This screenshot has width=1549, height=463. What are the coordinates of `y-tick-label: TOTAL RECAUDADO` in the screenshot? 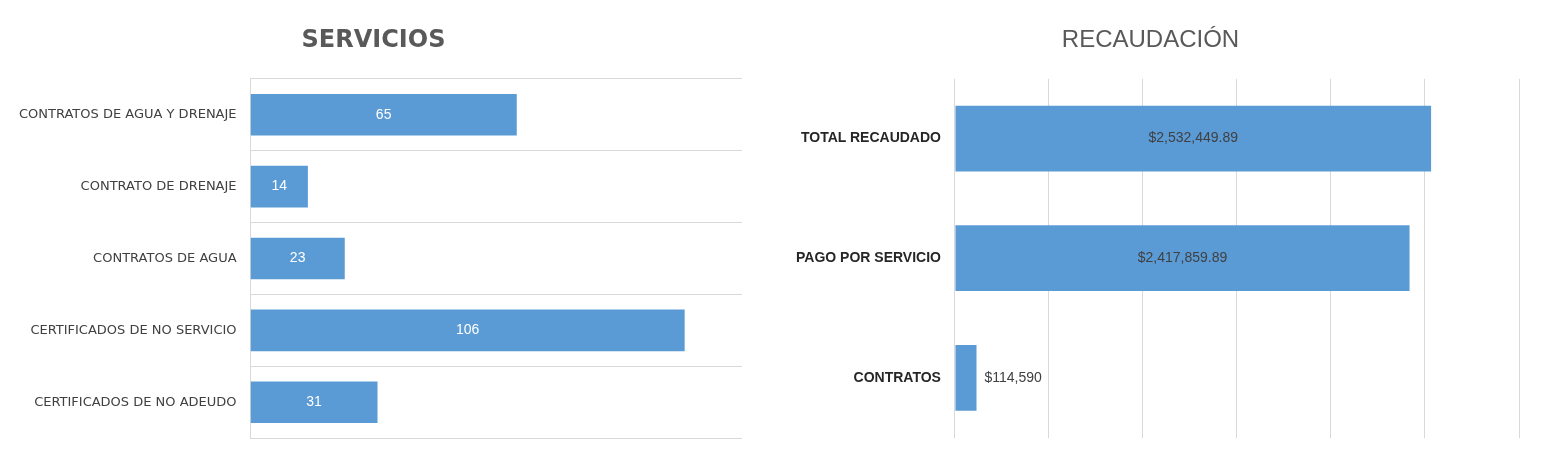 It's located at (871, 137).